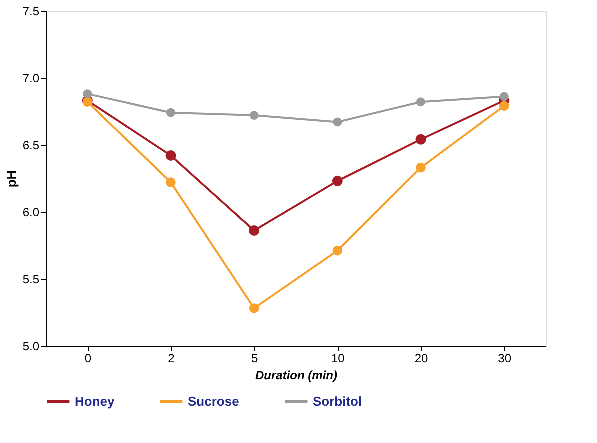 Image resolution: width=597 pixels, height=443 pixels. What do you see at coordinates (297, 375) in the screenshot?
I see `x-axis-title: Duration (min)` at bounding box center [297, 375].